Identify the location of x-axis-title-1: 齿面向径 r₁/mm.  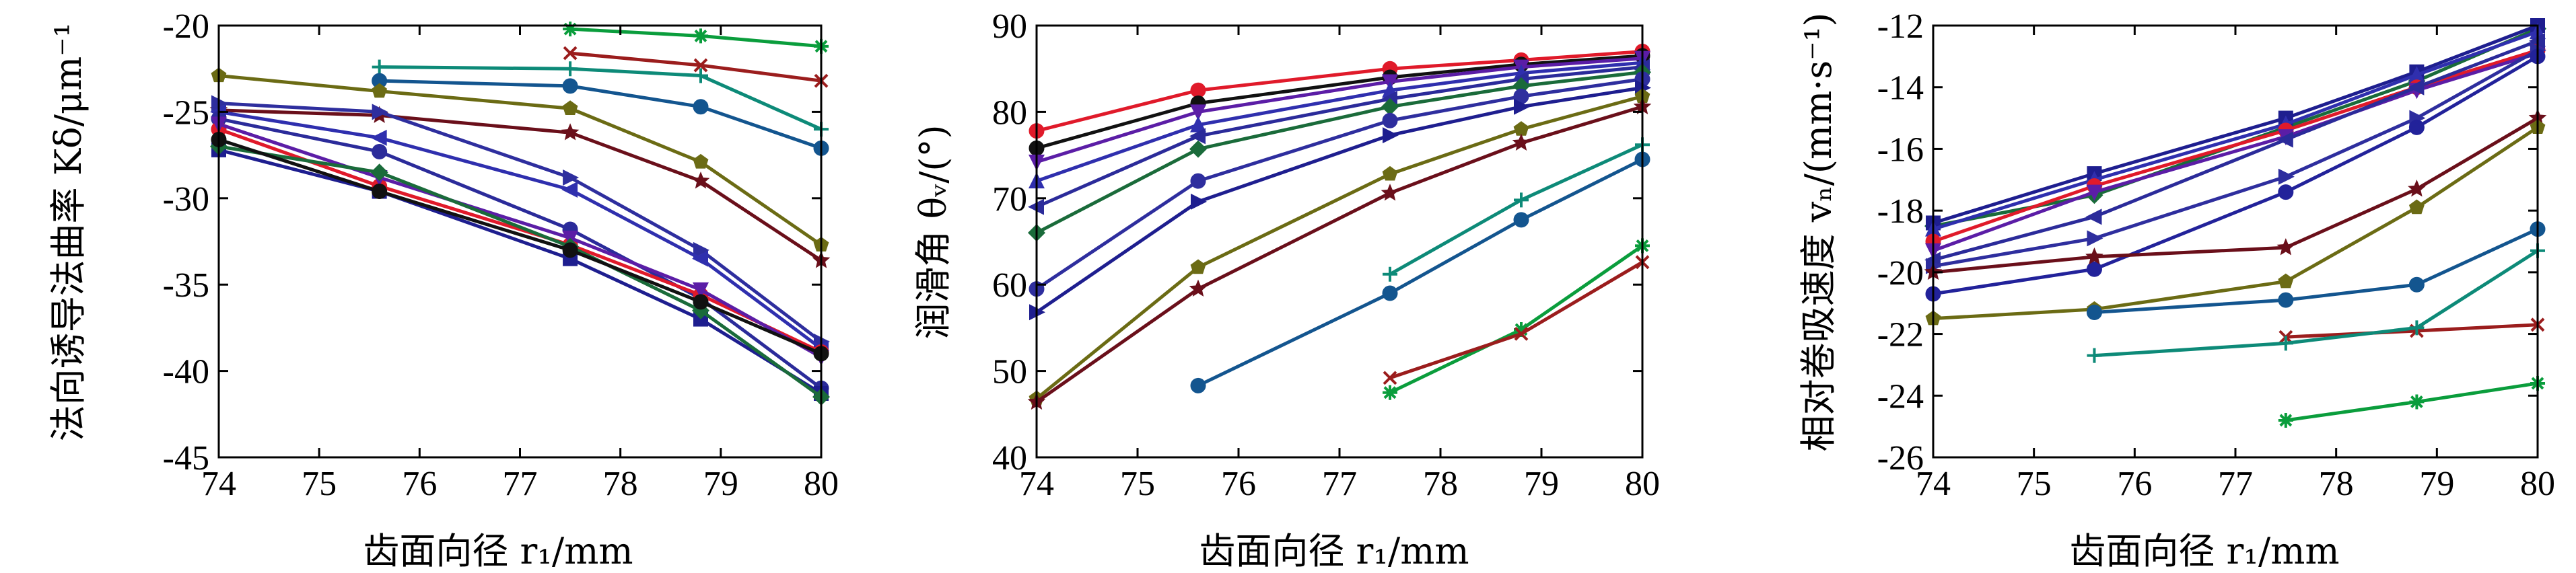
(498, 551).